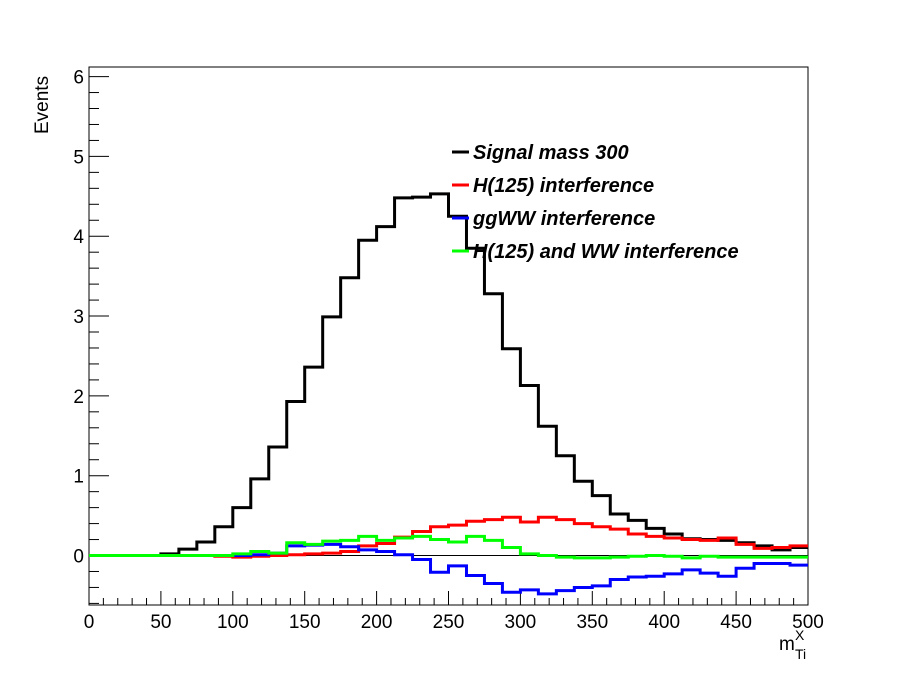 The width and height of the screenshot is (898, 674). I want to click on y-tick-labels: 0 1 2 3 4 5 6, so click(78, 318).